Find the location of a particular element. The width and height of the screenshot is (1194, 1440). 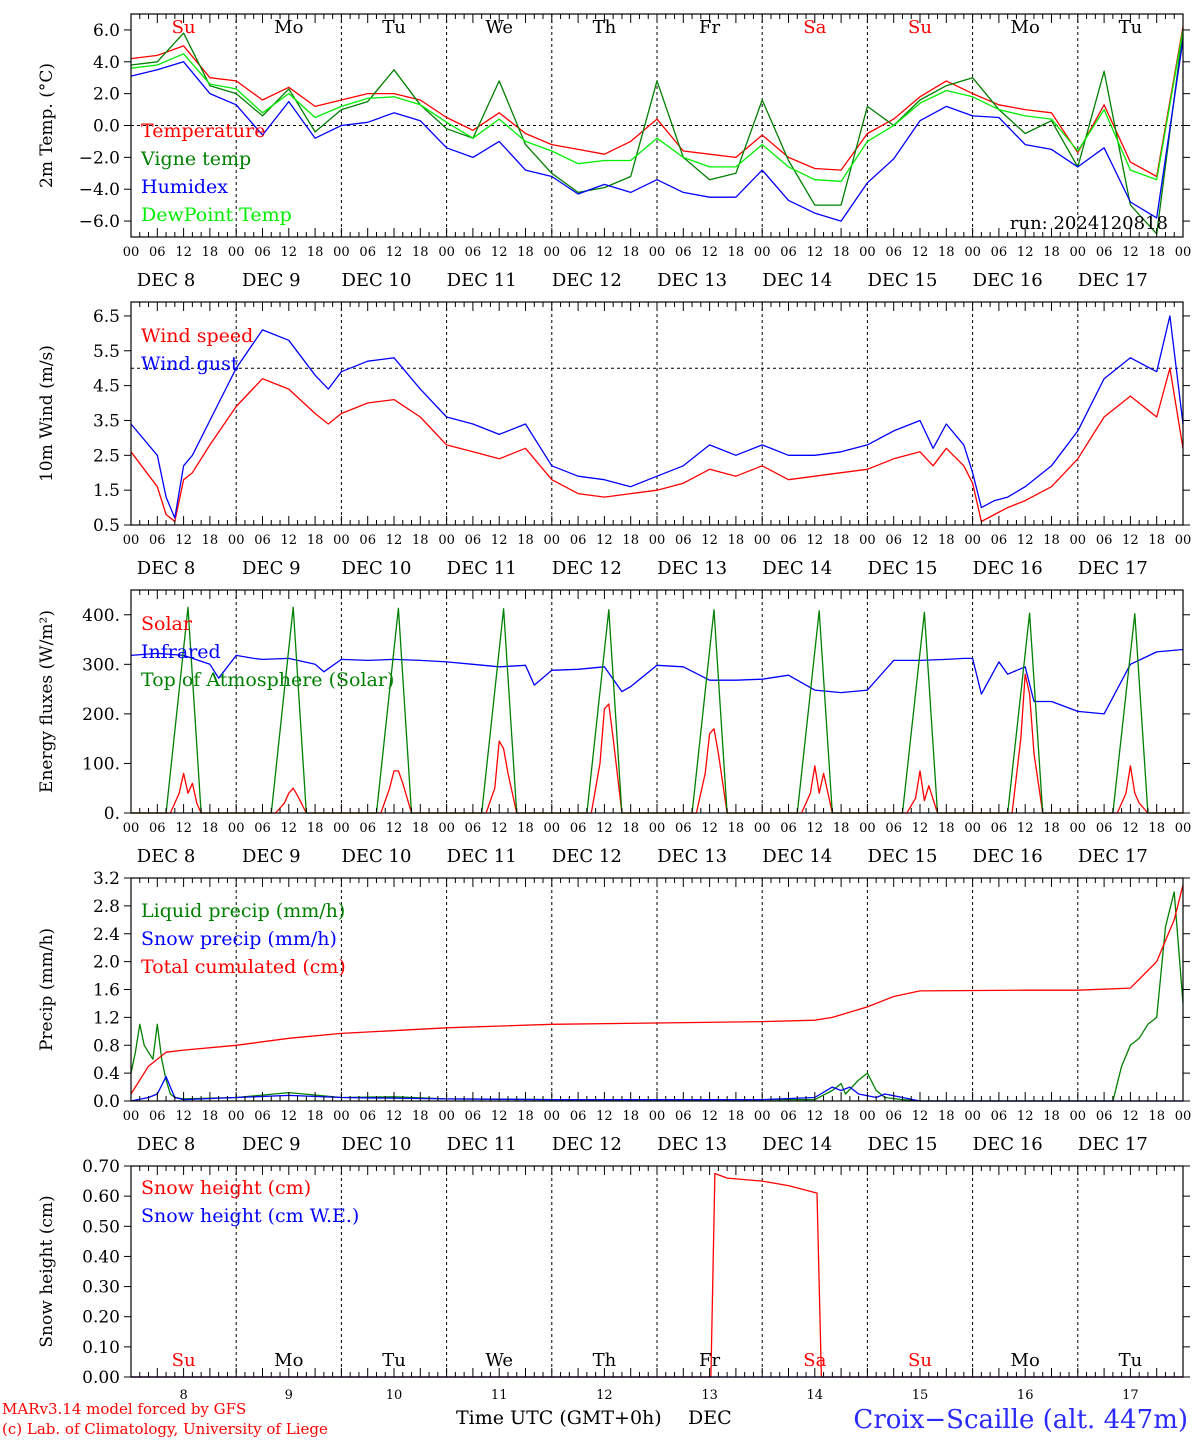

day-number-label: 10 is located at coordinates (394, 1395).